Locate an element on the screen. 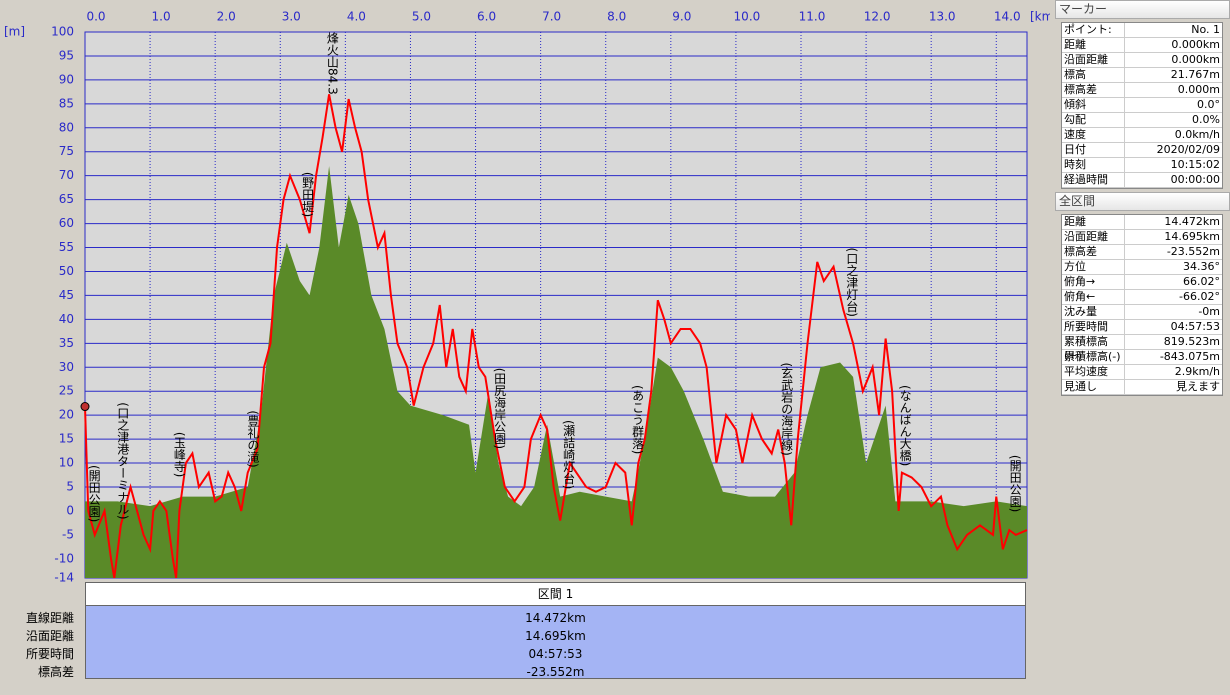 The height and width of the screenshot is (695, 1230). y-tick-label: 30 is located at coordinates (66, 367).